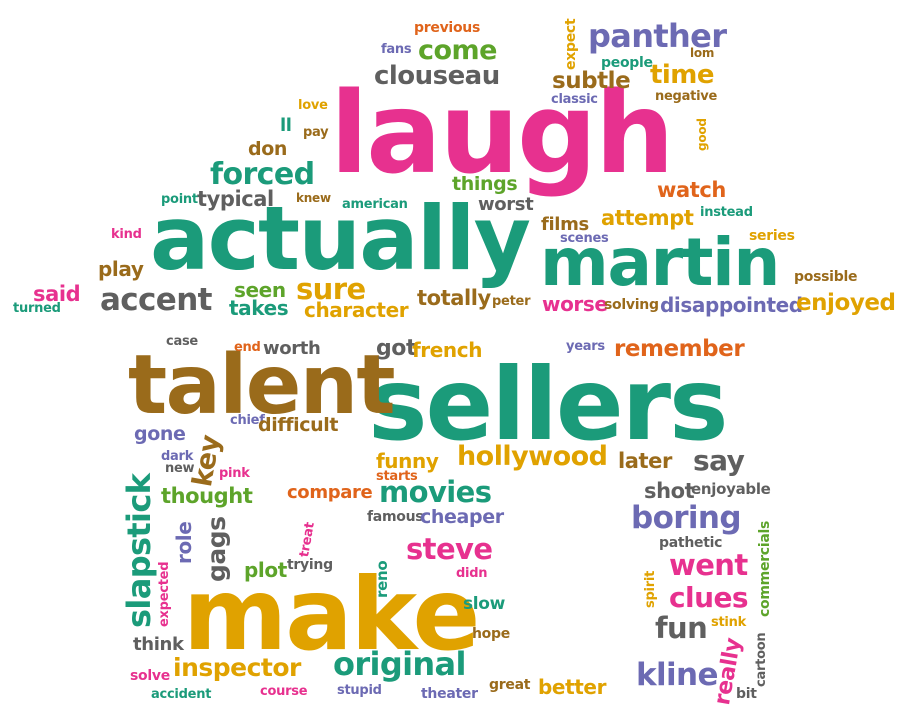  Describe the element at coordinates (160, 434) in the screenshot. I see `word-gone: gone` at that location.